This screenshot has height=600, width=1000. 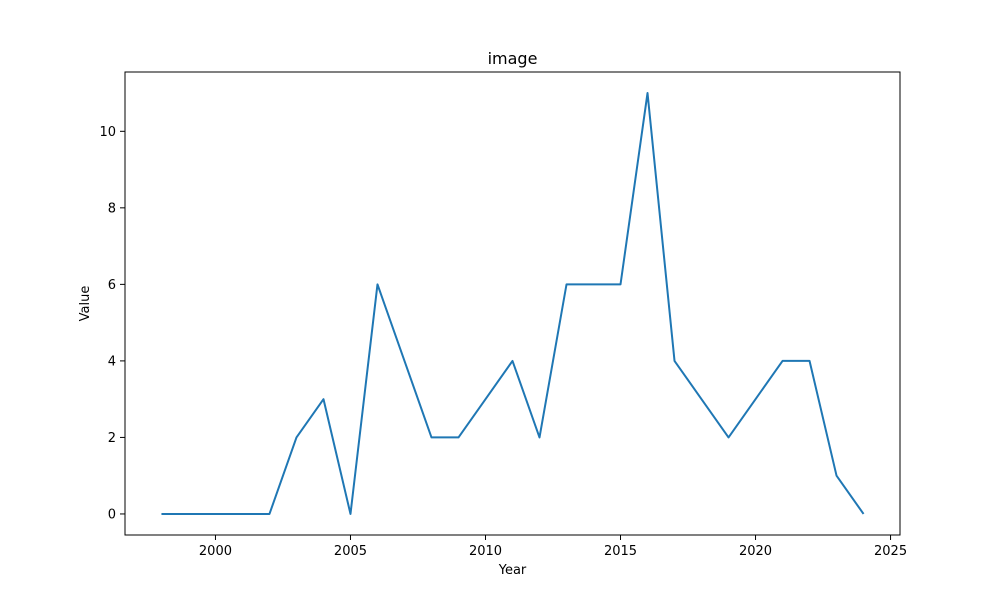 What do you see at coordinates (112, 514) in the screenshot?
I see `y-tick-label: 0` at bounding box center [112, 514].